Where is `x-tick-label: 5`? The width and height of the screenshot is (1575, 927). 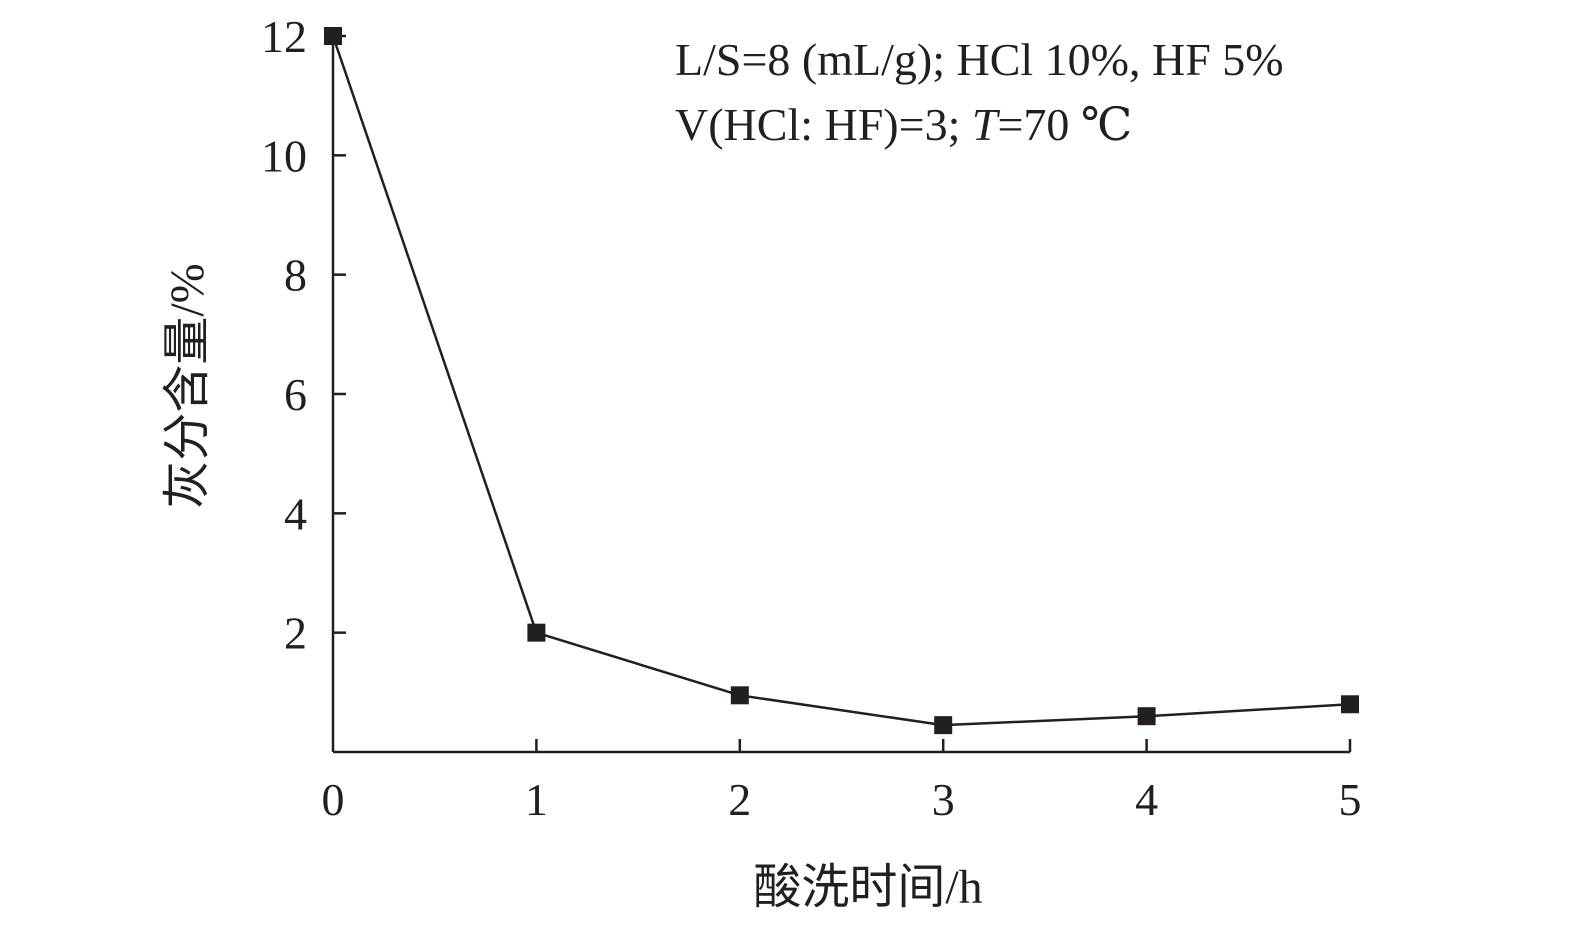
x-tick-label: 5 is located at coordinates (1350, 799).